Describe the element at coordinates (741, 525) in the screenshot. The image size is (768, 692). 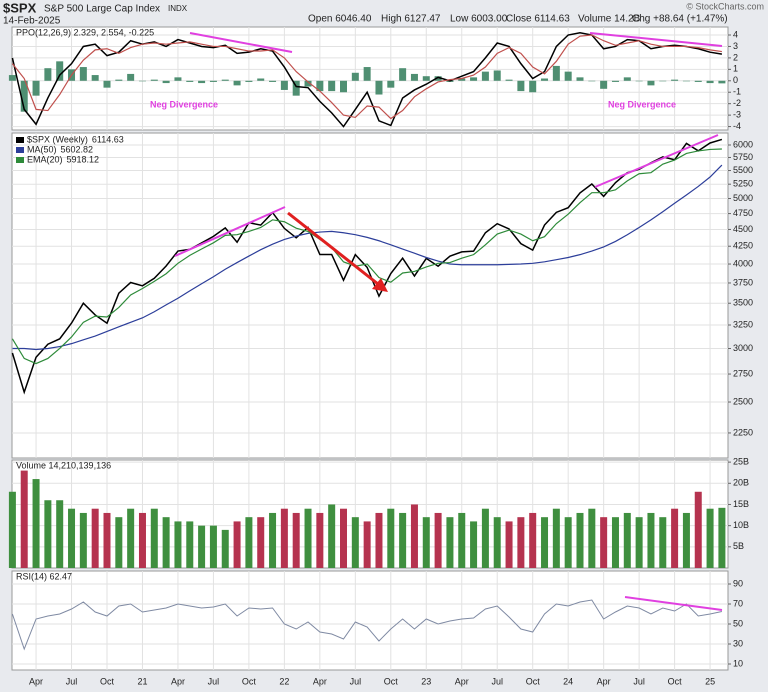
I see `y-tick-label: 10B` at that location.